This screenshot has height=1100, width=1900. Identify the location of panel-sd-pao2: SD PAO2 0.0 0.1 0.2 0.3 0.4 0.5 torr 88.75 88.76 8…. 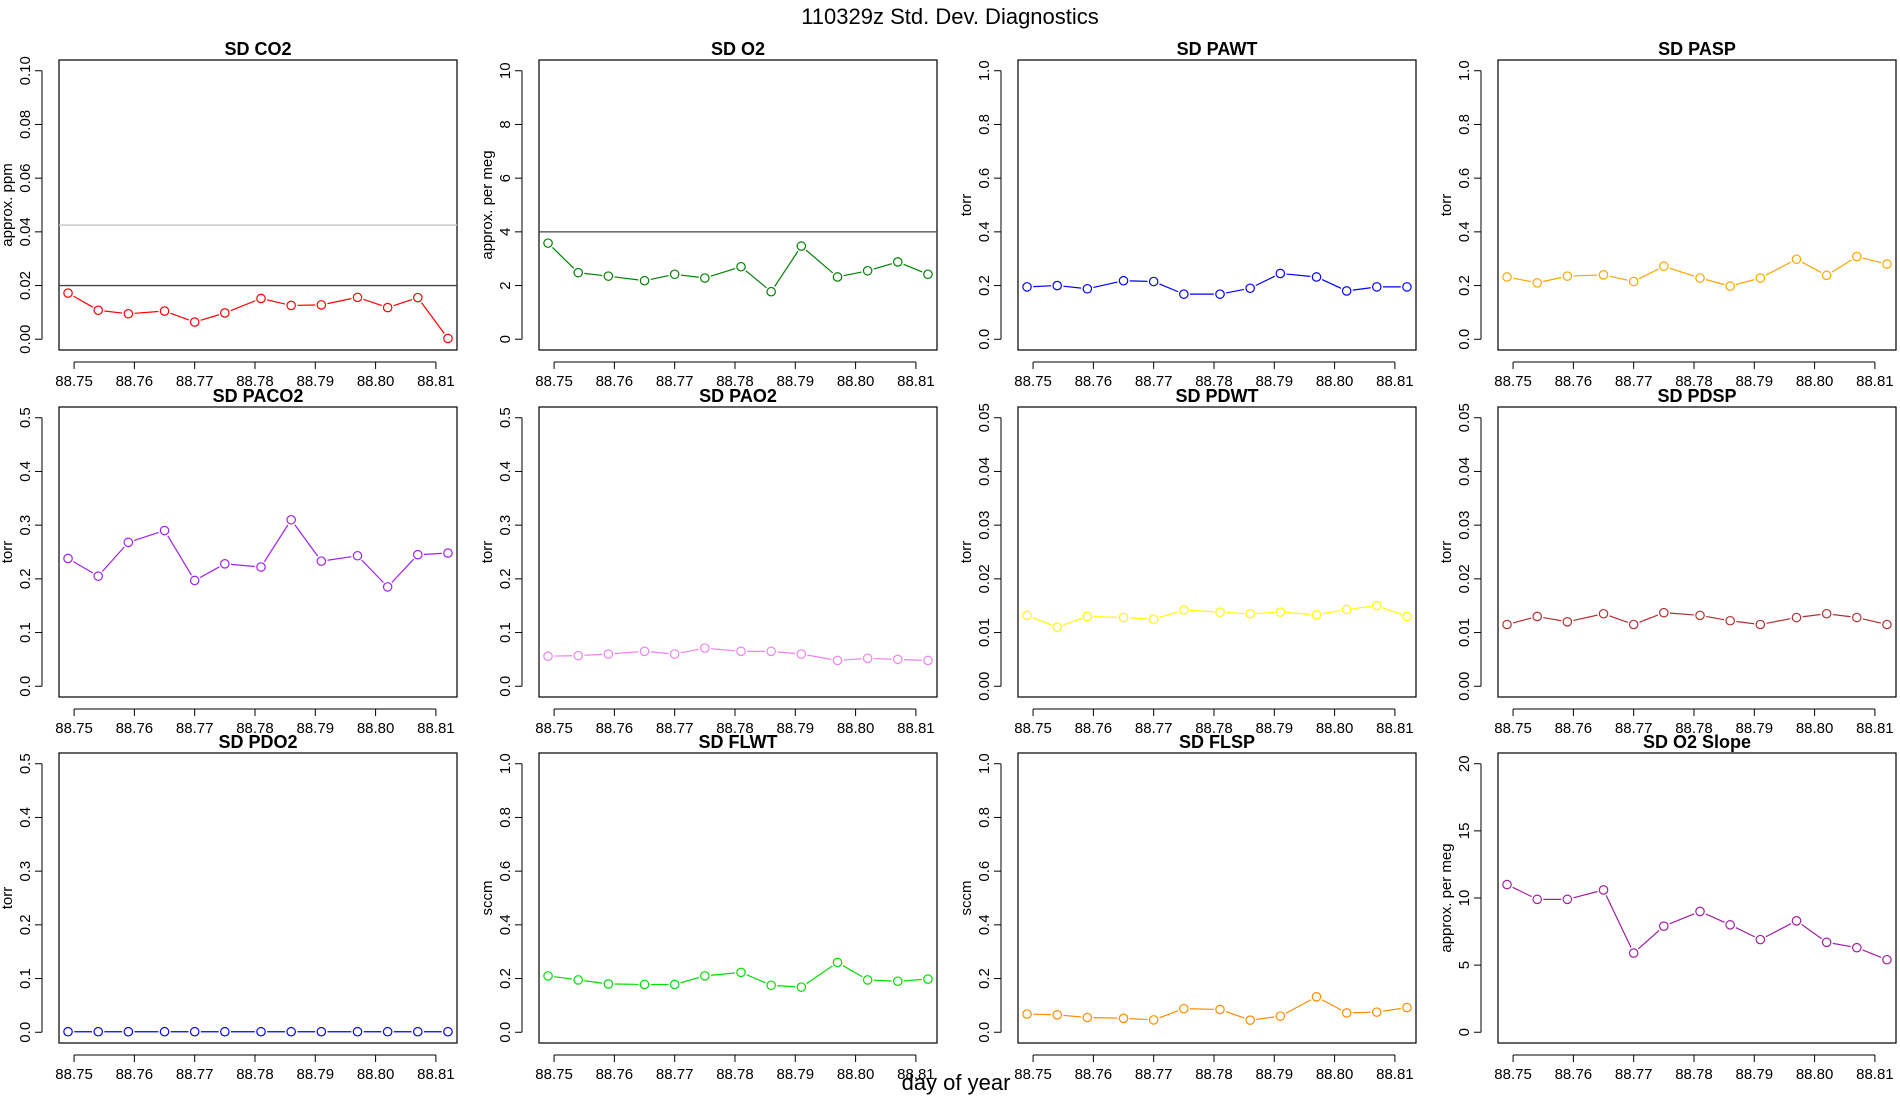
(708, 561).